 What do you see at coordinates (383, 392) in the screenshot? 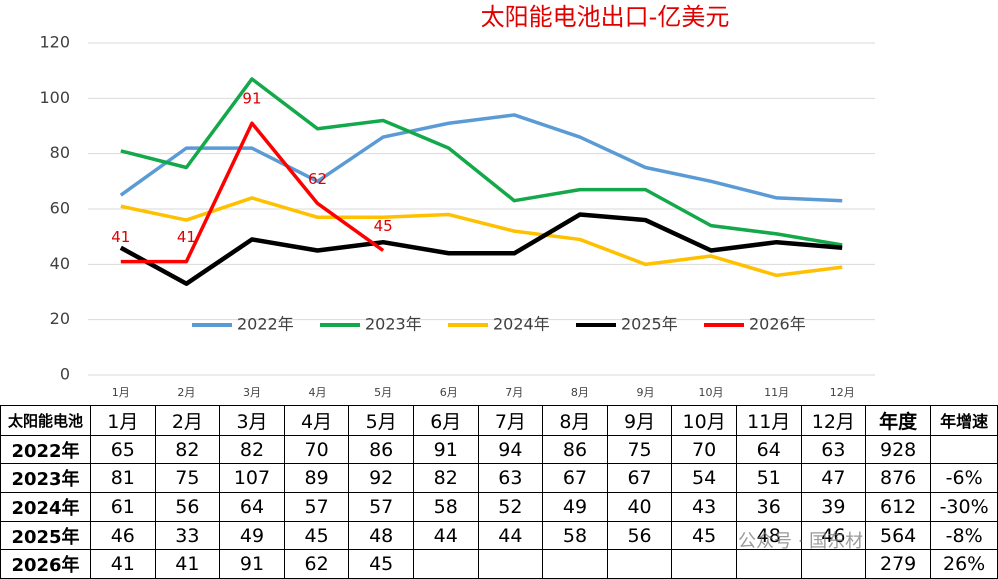
I see `x-tick-label: 5月` at bounding box center [383, 392].